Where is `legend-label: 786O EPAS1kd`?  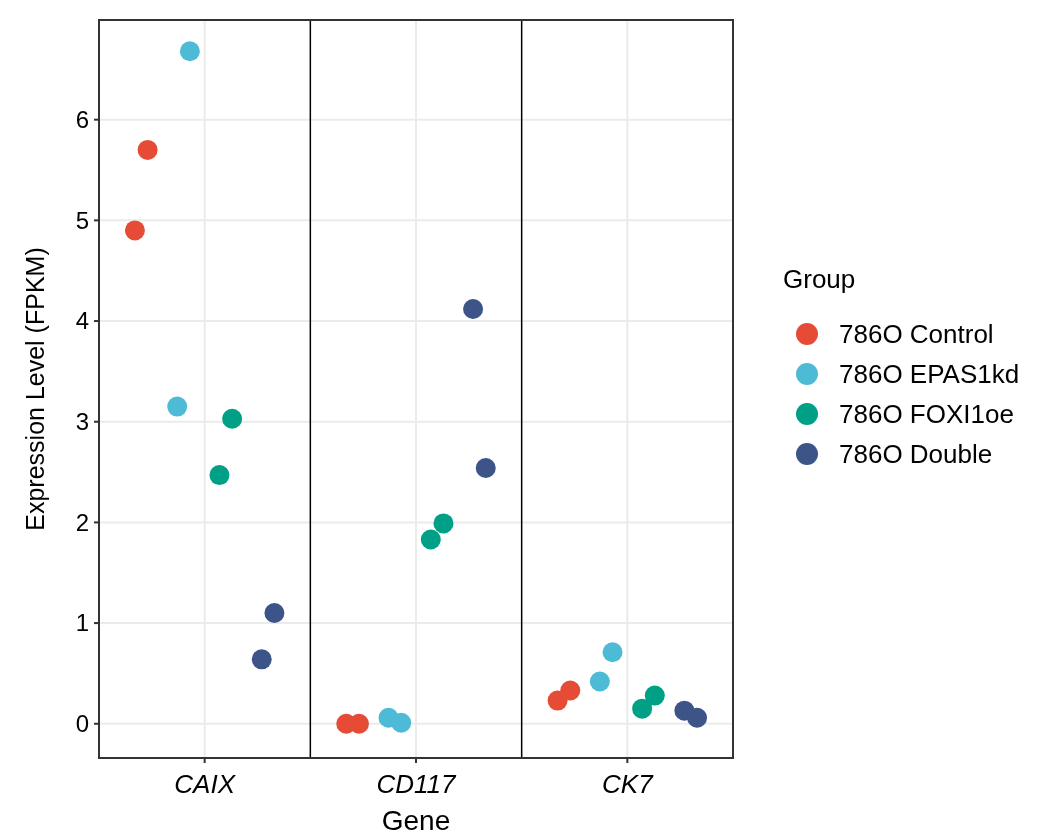
legend-label: 786O EPAS1kd is located at coordinates (929, 374).